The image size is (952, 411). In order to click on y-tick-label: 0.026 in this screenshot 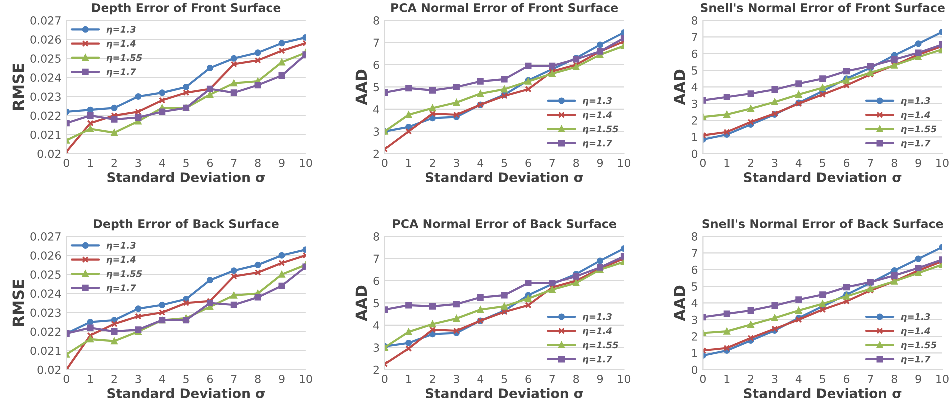, I will do `click(46, 256)`.